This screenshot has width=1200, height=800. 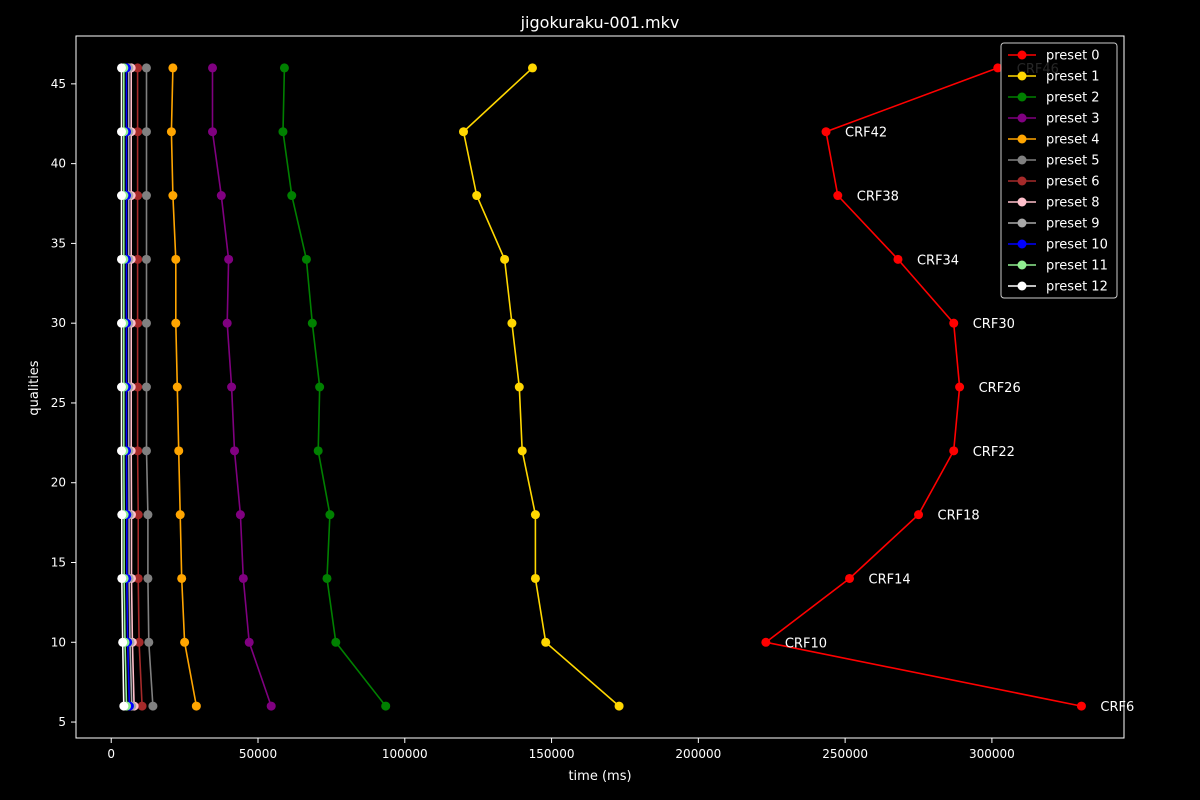 What do you see at coordinates (1073, 98) in the screenshot?
I see `legend-label: preset 2` at bounding box center [1073, 98].